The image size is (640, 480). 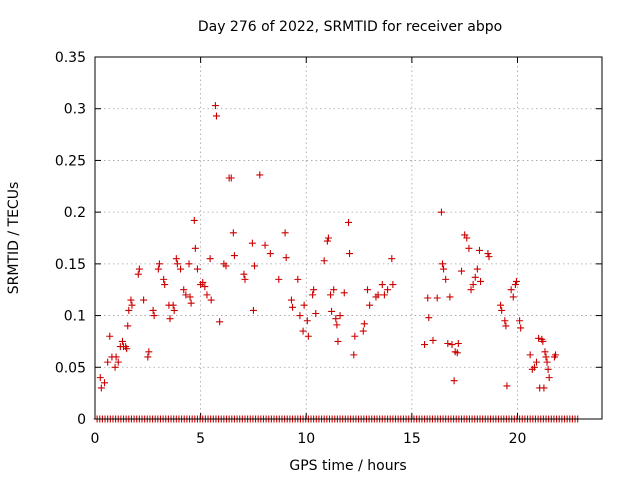 What do you see at coordinates (70, 368) in the screenshot?
I see `y-tick-label: 0.05` at bounding box center [70, 368].